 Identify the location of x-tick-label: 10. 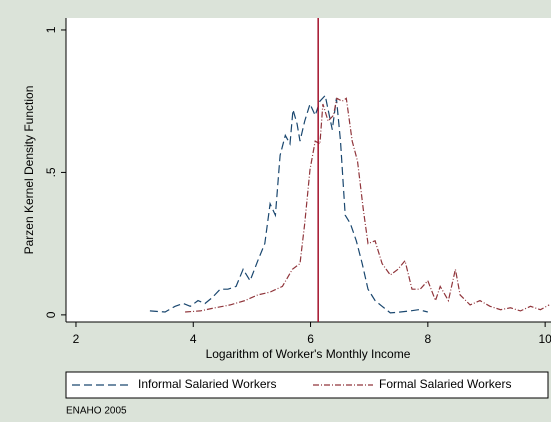
(544, 339).